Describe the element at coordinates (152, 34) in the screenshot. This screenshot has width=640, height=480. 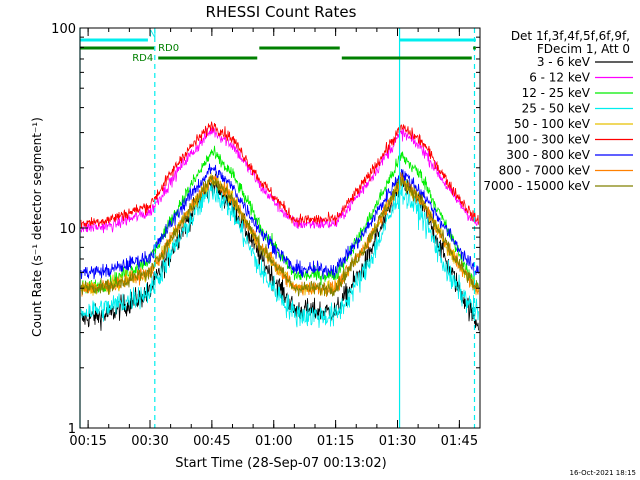
I see `flag-bar-label: N` at that location.